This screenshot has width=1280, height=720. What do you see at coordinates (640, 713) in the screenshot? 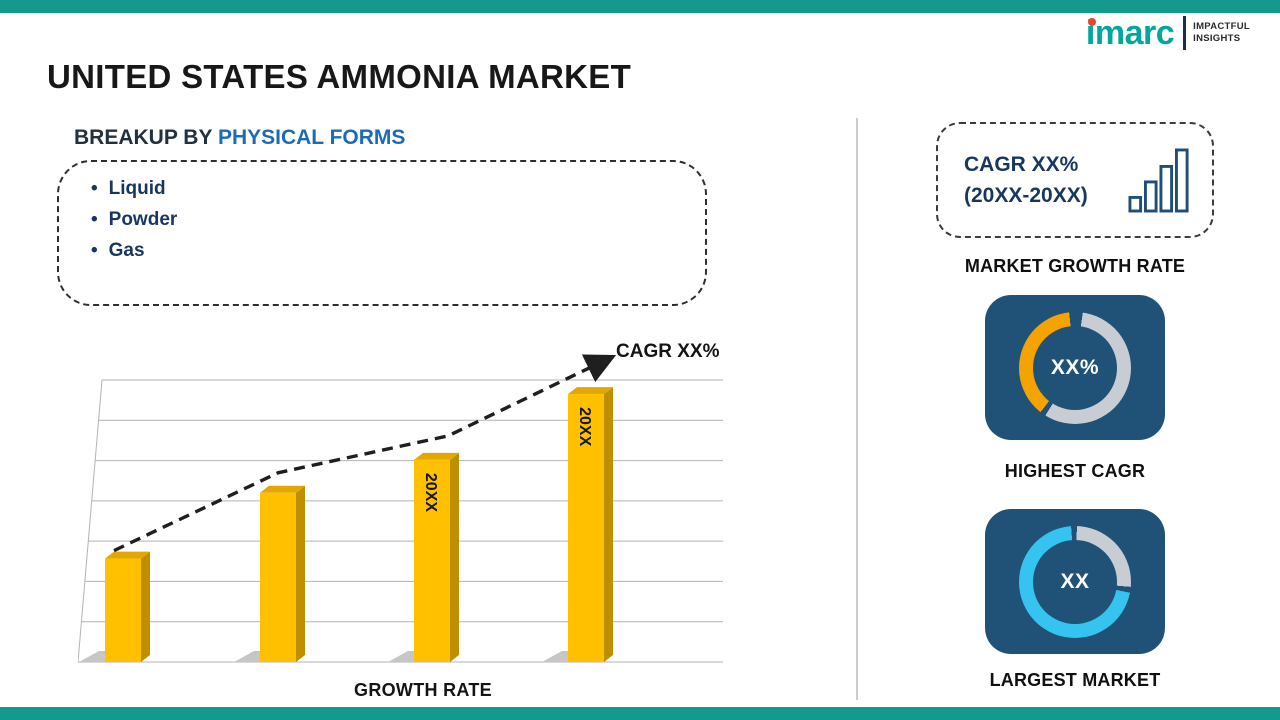
I see `bottom-accent-bar` at bounding box center [640, 713].